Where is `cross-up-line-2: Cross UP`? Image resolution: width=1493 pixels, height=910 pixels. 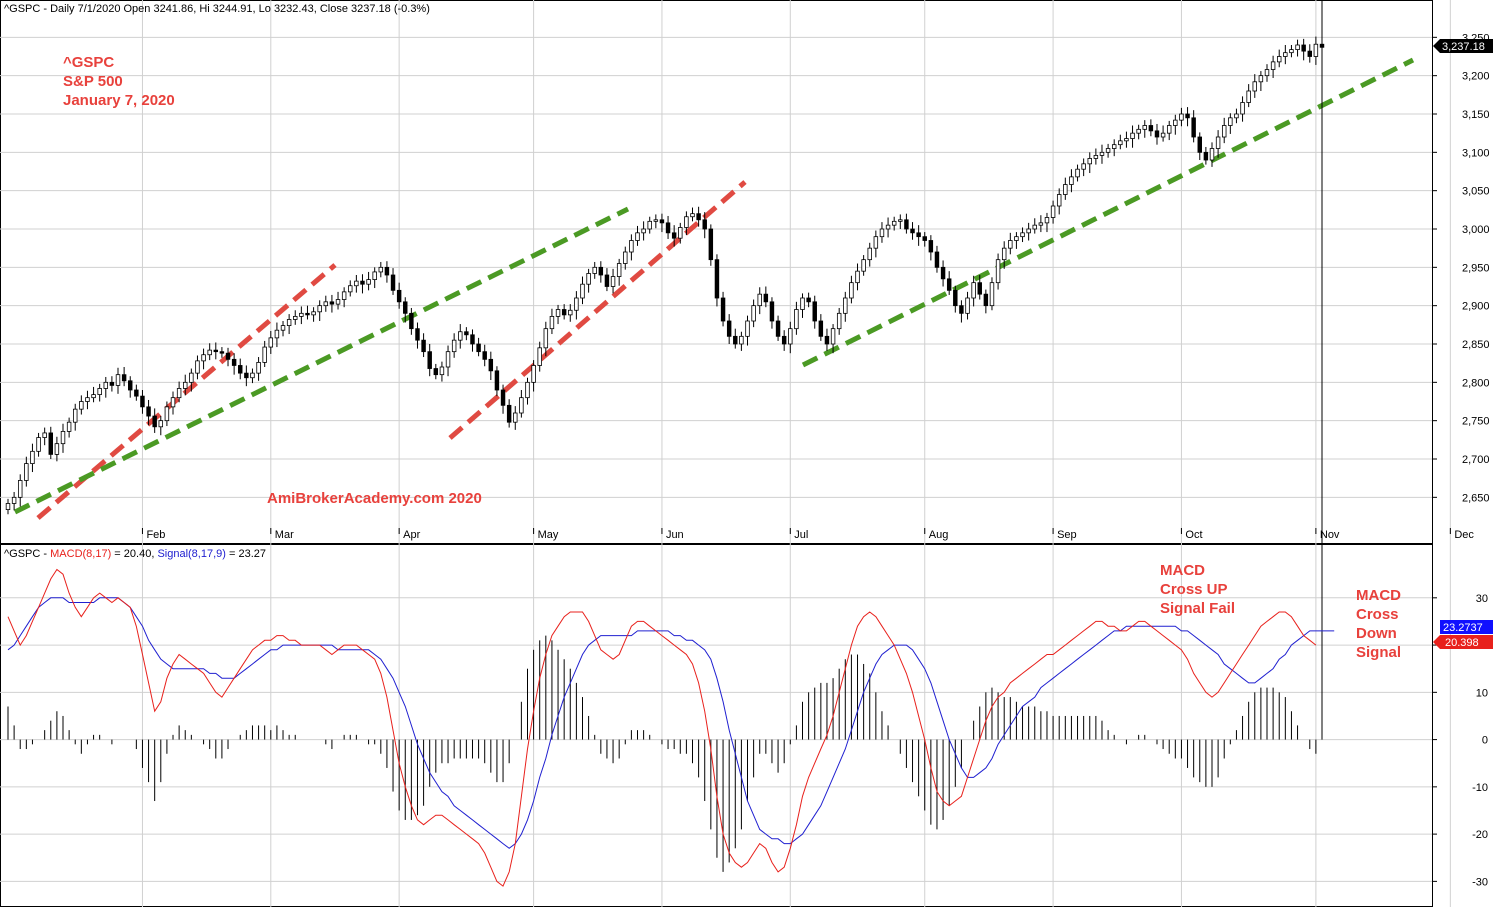
cross-up-line-2: Cross UP is located at coordinates (1194, 589).